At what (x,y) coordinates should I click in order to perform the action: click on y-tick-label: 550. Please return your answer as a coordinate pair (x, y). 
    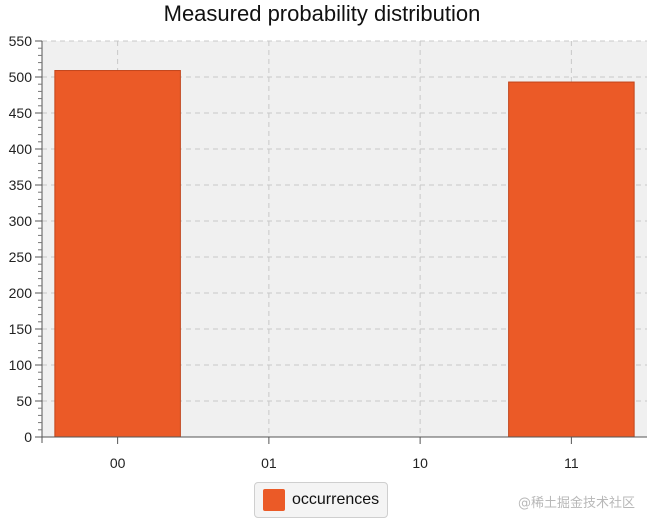
    Looking at the image, I should click on (21, 41).